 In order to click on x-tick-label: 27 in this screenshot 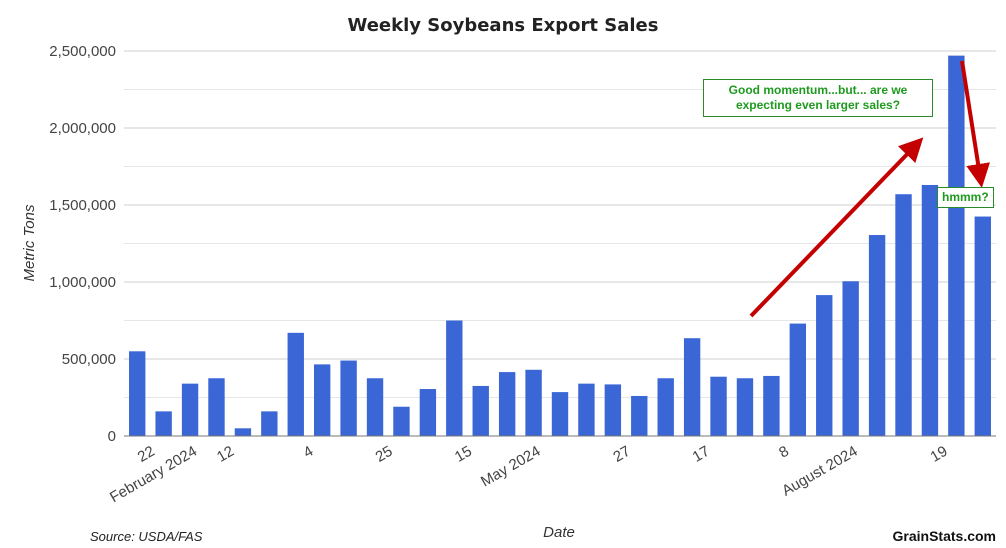, I will do `click(621, 454)`.